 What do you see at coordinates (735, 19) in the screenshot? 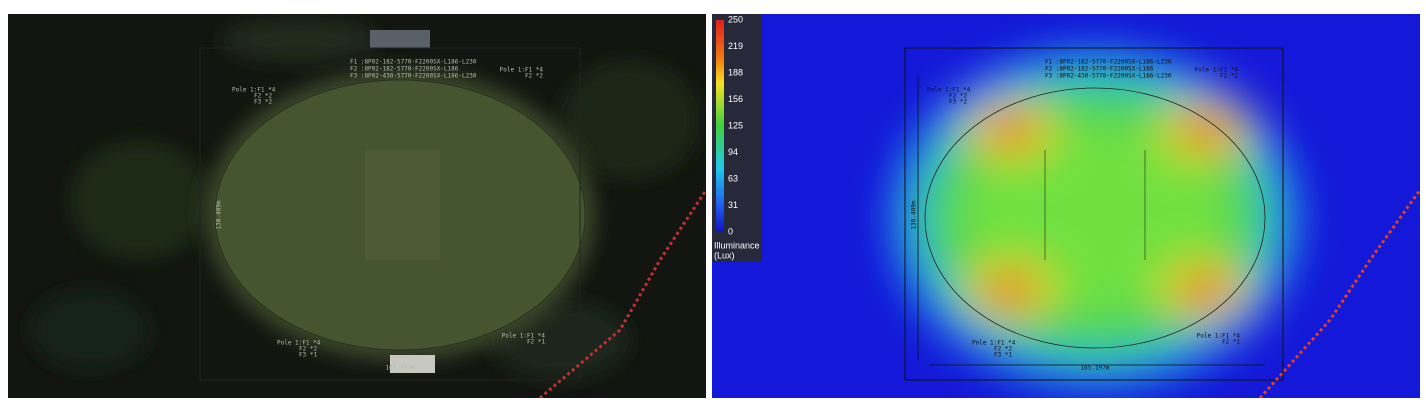
I see `legend-tick: 250` at bounding box center [735, 19].